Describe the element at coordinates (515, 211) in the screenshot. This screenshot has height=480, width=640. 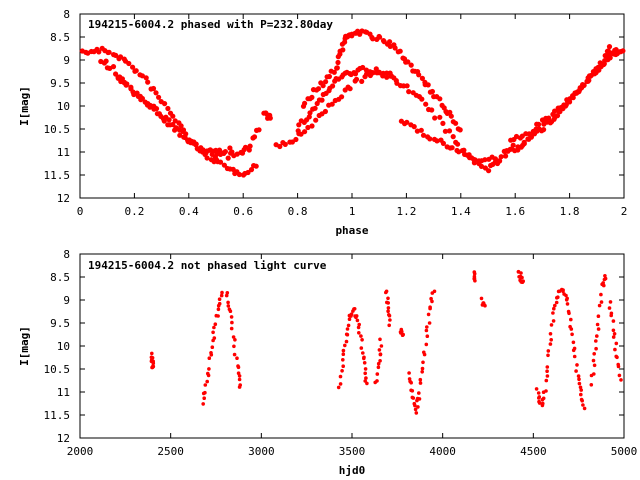
I see `x-tick-label: 1.6` at that location.